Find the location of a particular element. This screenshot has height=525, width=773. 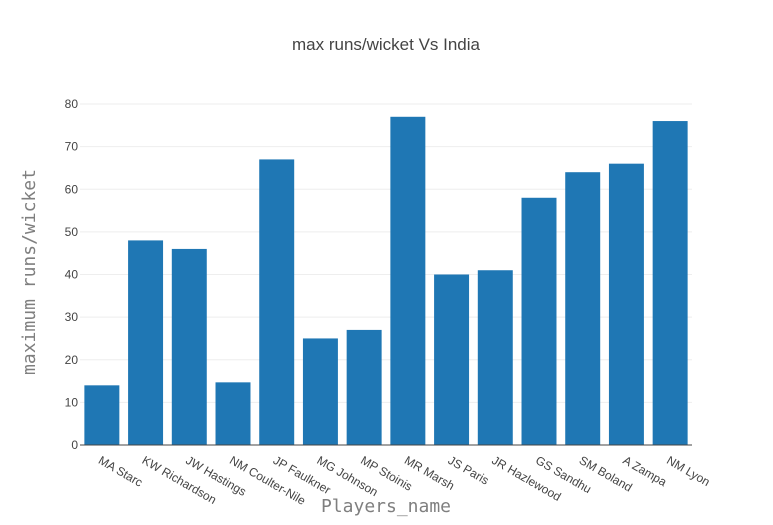

x-tick-label: KW Richardson is located at coordinates (179, 480).